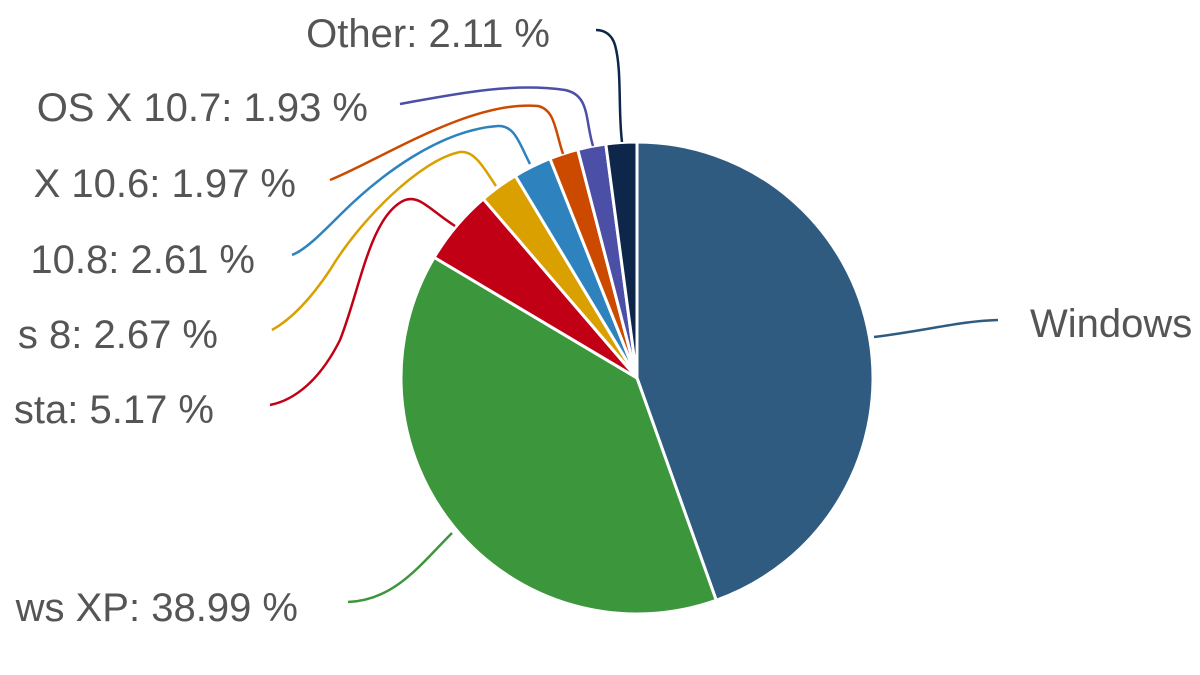 The height and width of the screenshot is (675, 1200). What do you see at coordinates (202, 108) in the screenshot?
I see `slice-label-mac-os-x-10-7: OS X 10.7: 1.93 %` at bounding box center [202, 108].